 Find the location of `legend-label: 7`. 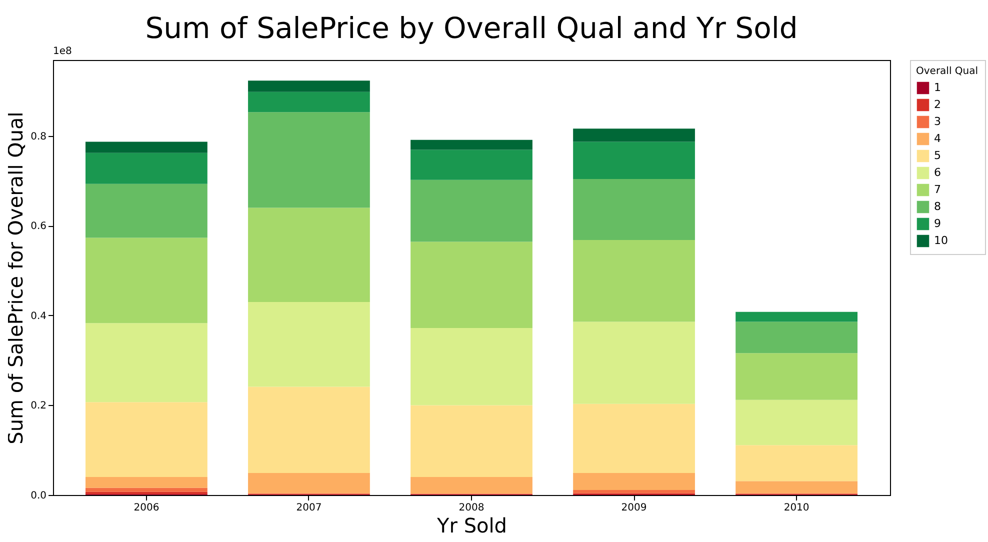

legend-label: 7 is located at coordinates (937, 189).